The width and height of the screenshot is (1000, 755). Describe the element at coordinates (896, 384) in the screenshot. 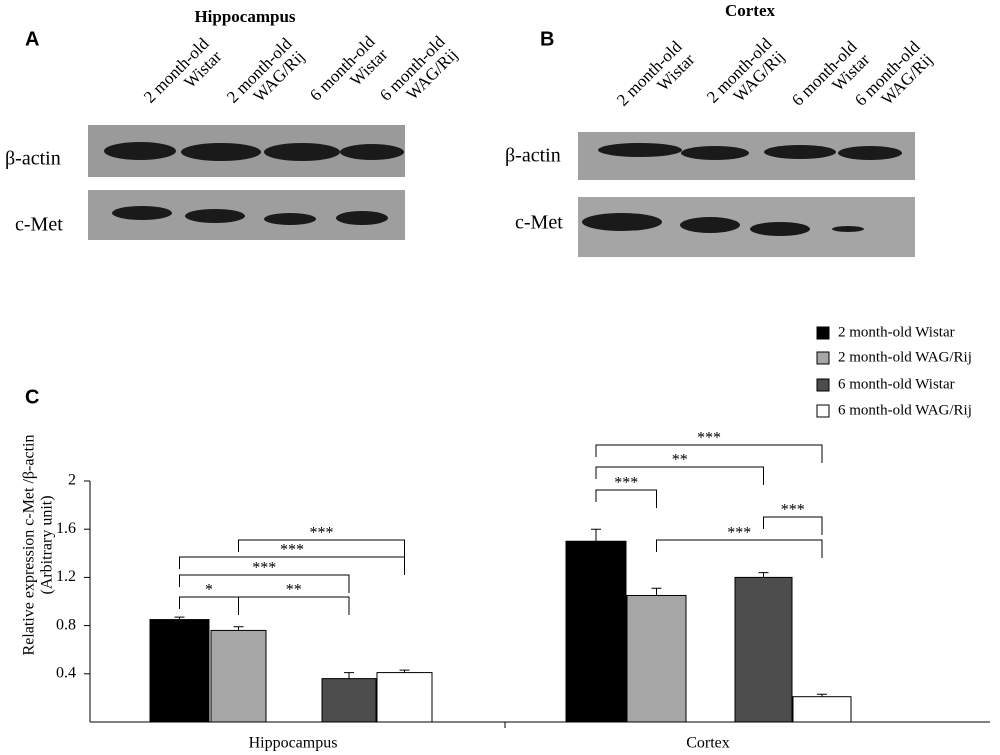

I see `legend-label: 6 month-old Wistar` at that location.